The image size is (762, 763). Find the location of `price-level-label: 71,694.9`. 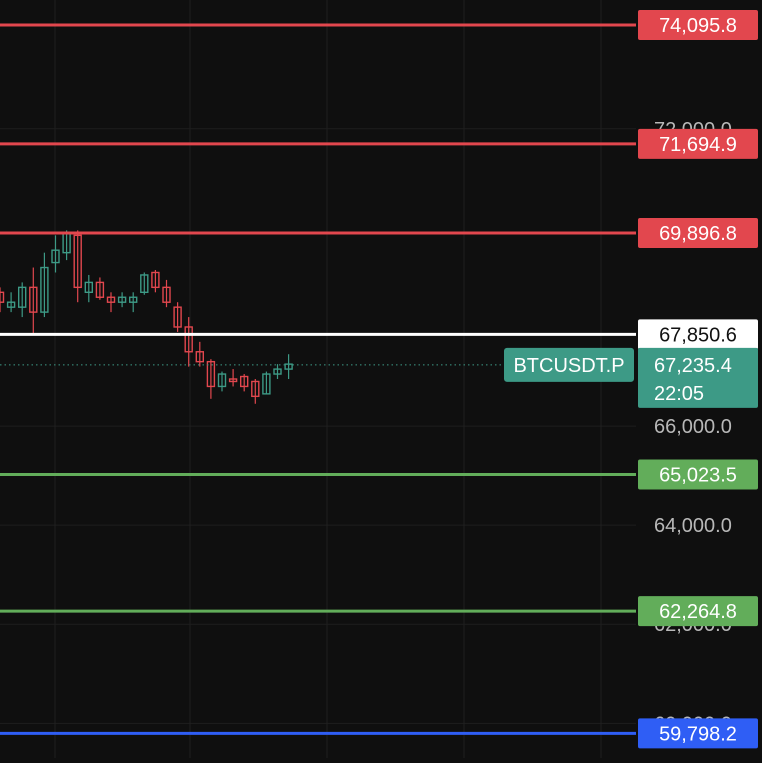

price-level-label: 71,694.9 is located at coordinates (698, 145).